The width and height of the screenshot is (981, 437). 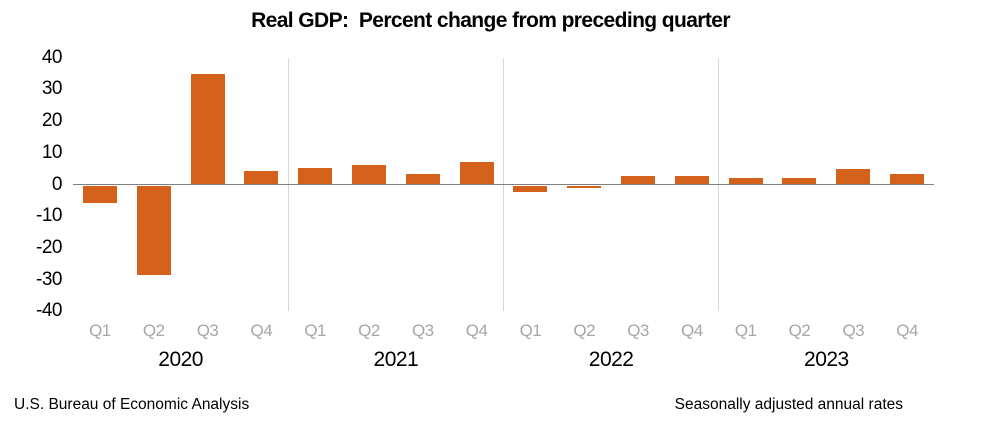 What do you see at coordinates (52, 121) in the screenshot?
I see `y-tick-label: 20` at bounding box center [52, 121].